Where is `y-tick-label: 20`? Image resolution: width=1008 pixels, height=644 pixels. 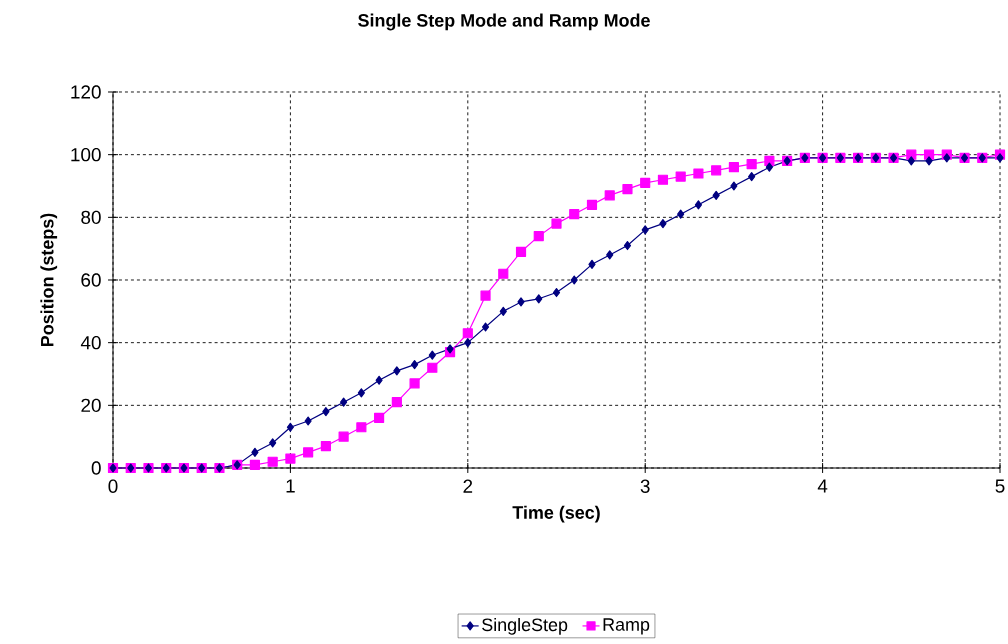
y-tick-label: 20 is located at coordinates (91, 405).